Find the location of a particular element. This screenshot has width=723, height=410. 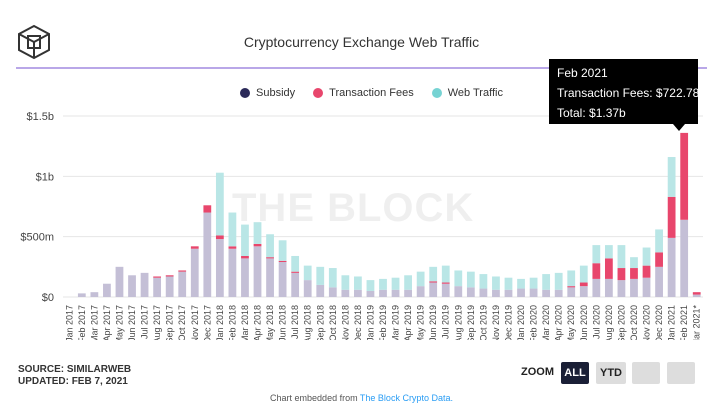

legend-item-subsidy: Subsidy is located at coordinates (267, 93).